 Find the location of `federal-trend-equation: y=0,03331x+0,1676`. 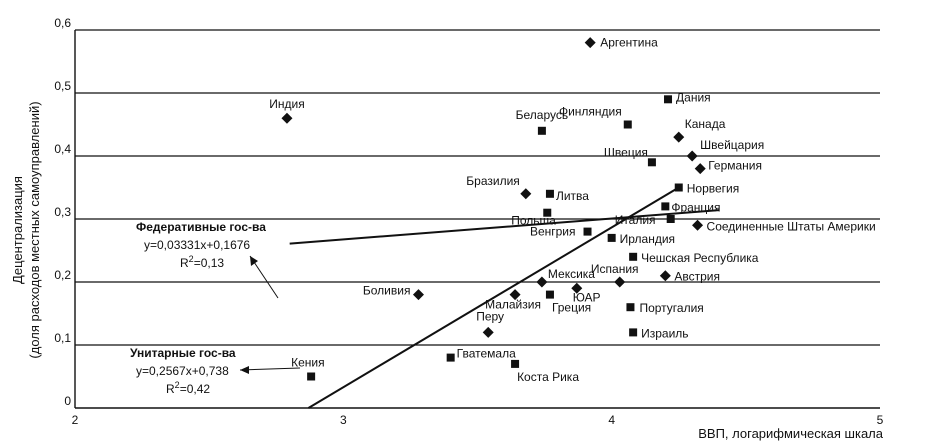

federal-trend-equation: y=0,03331x+0,1676 is located at coordinates (197, 245).